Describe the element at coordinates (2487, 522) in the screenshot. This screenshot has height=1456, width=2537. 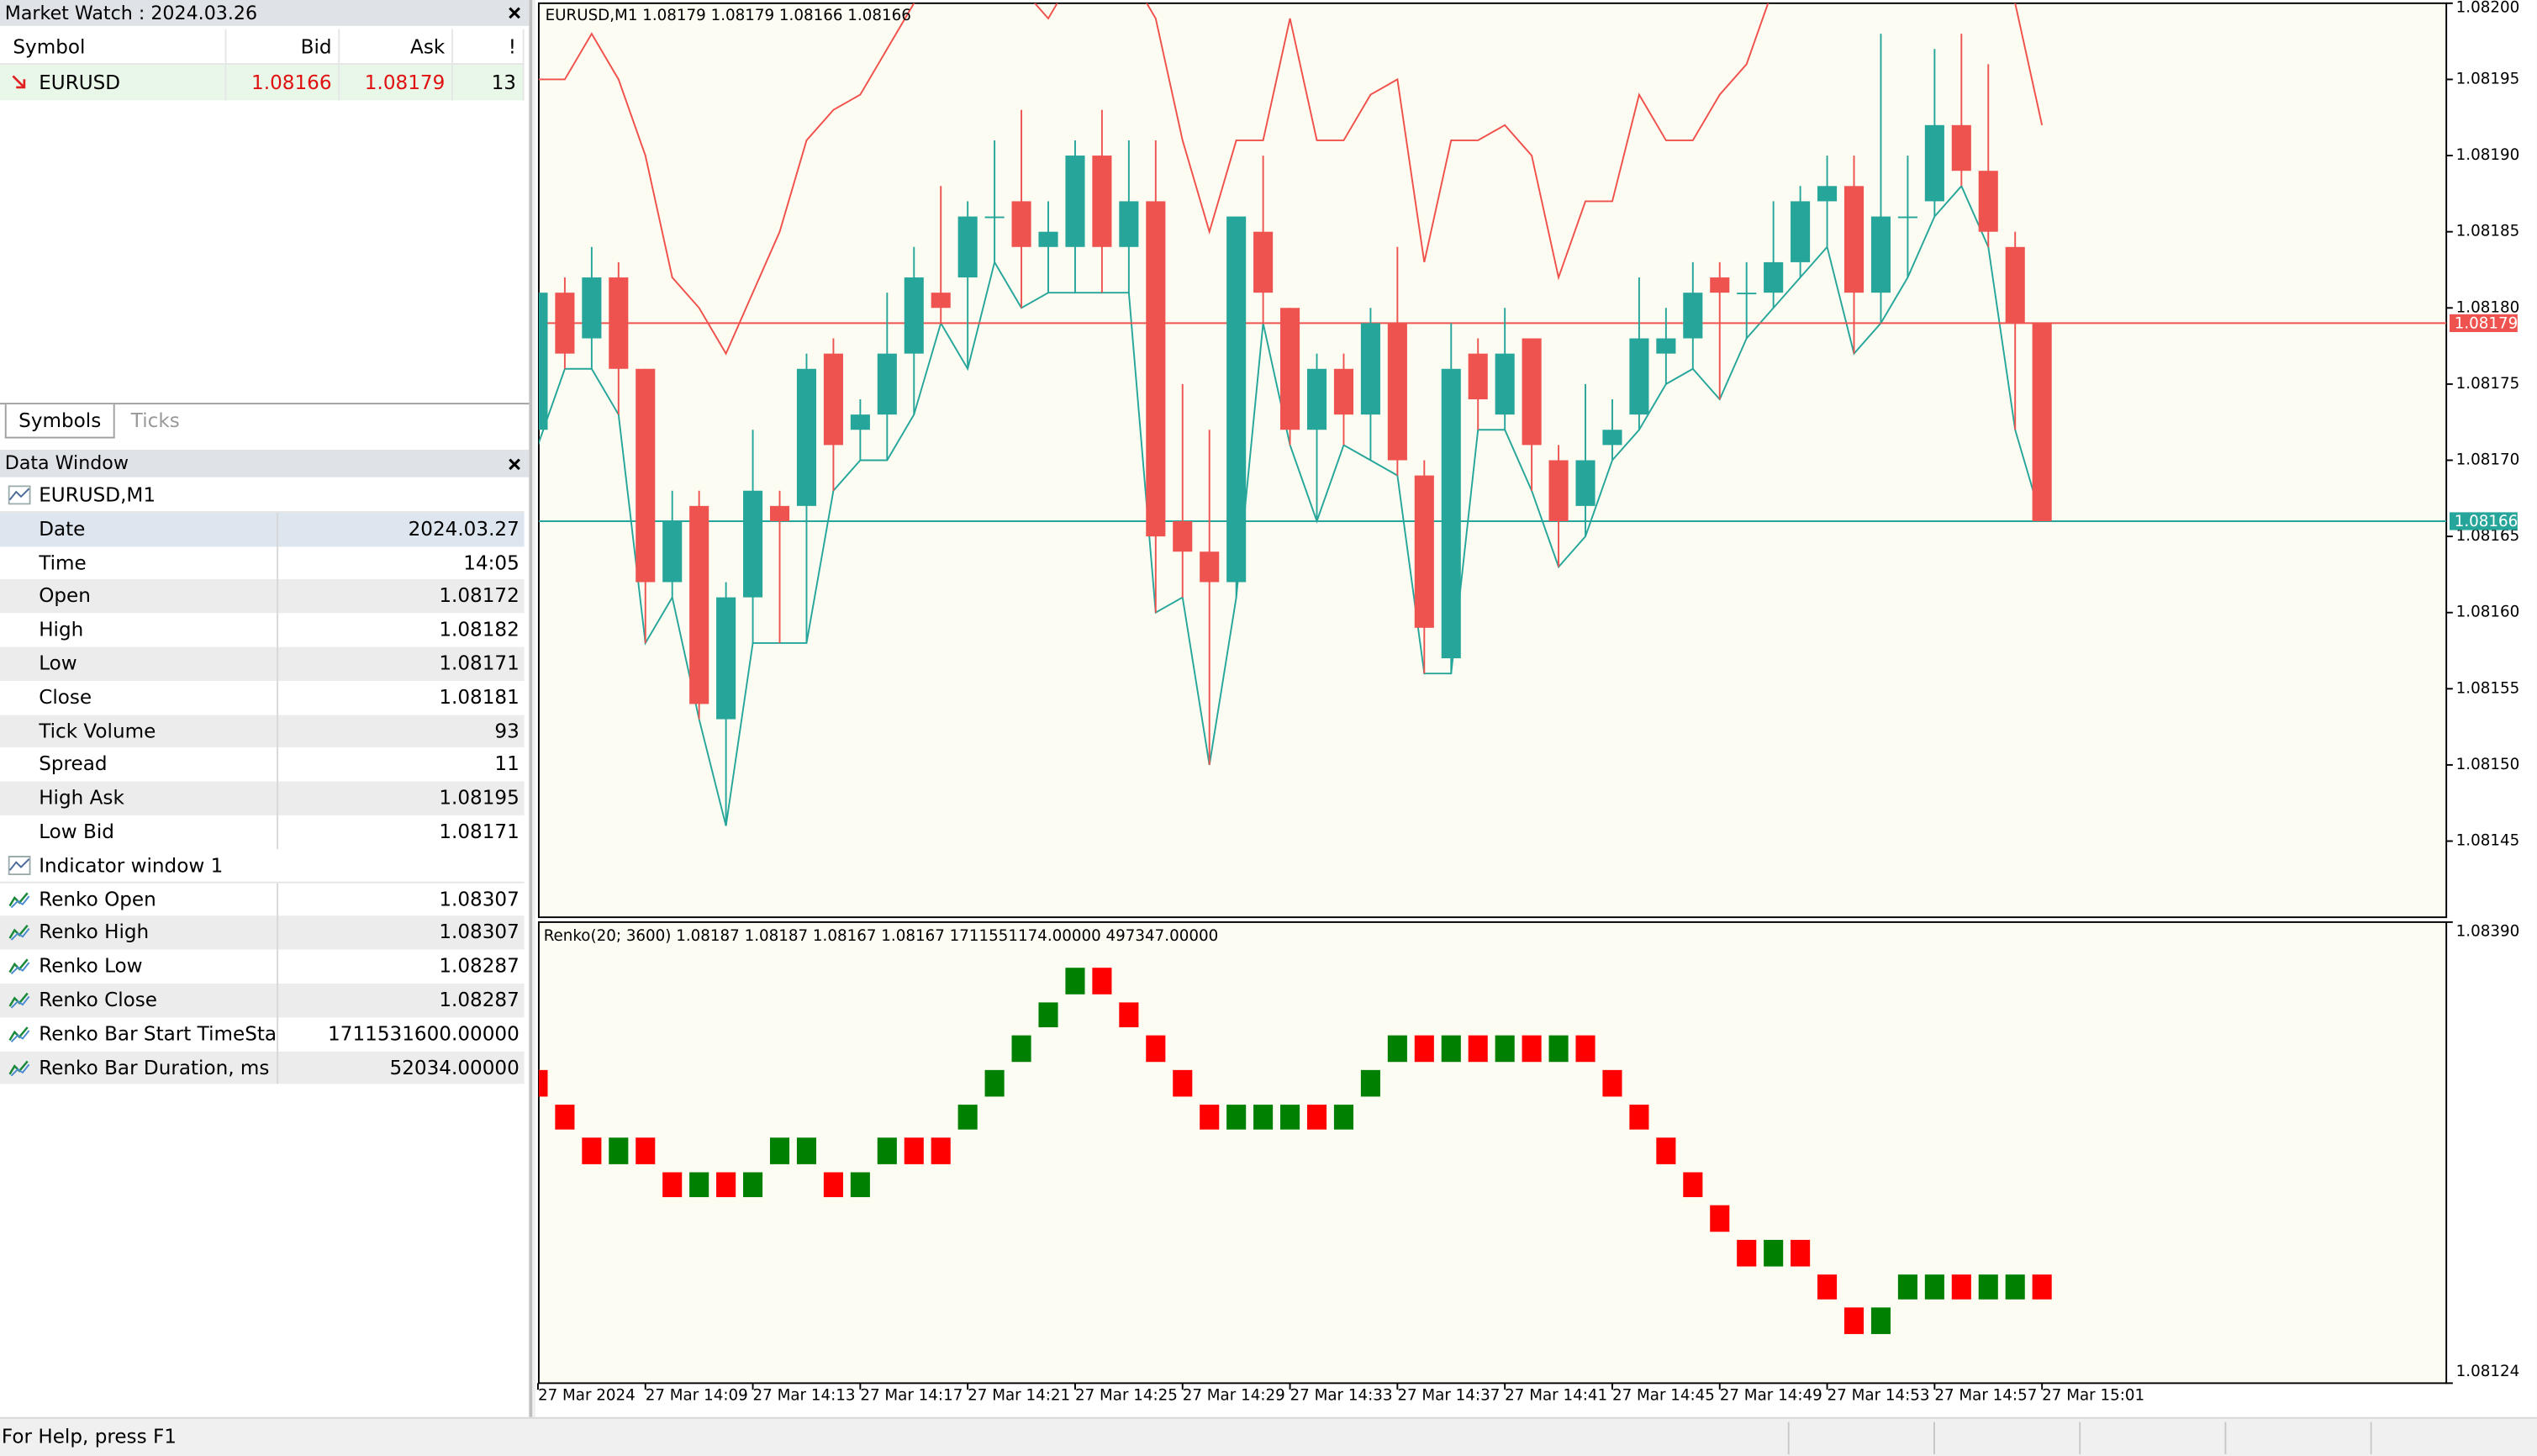
I see `price-tag-label: 1.08166` at that location.